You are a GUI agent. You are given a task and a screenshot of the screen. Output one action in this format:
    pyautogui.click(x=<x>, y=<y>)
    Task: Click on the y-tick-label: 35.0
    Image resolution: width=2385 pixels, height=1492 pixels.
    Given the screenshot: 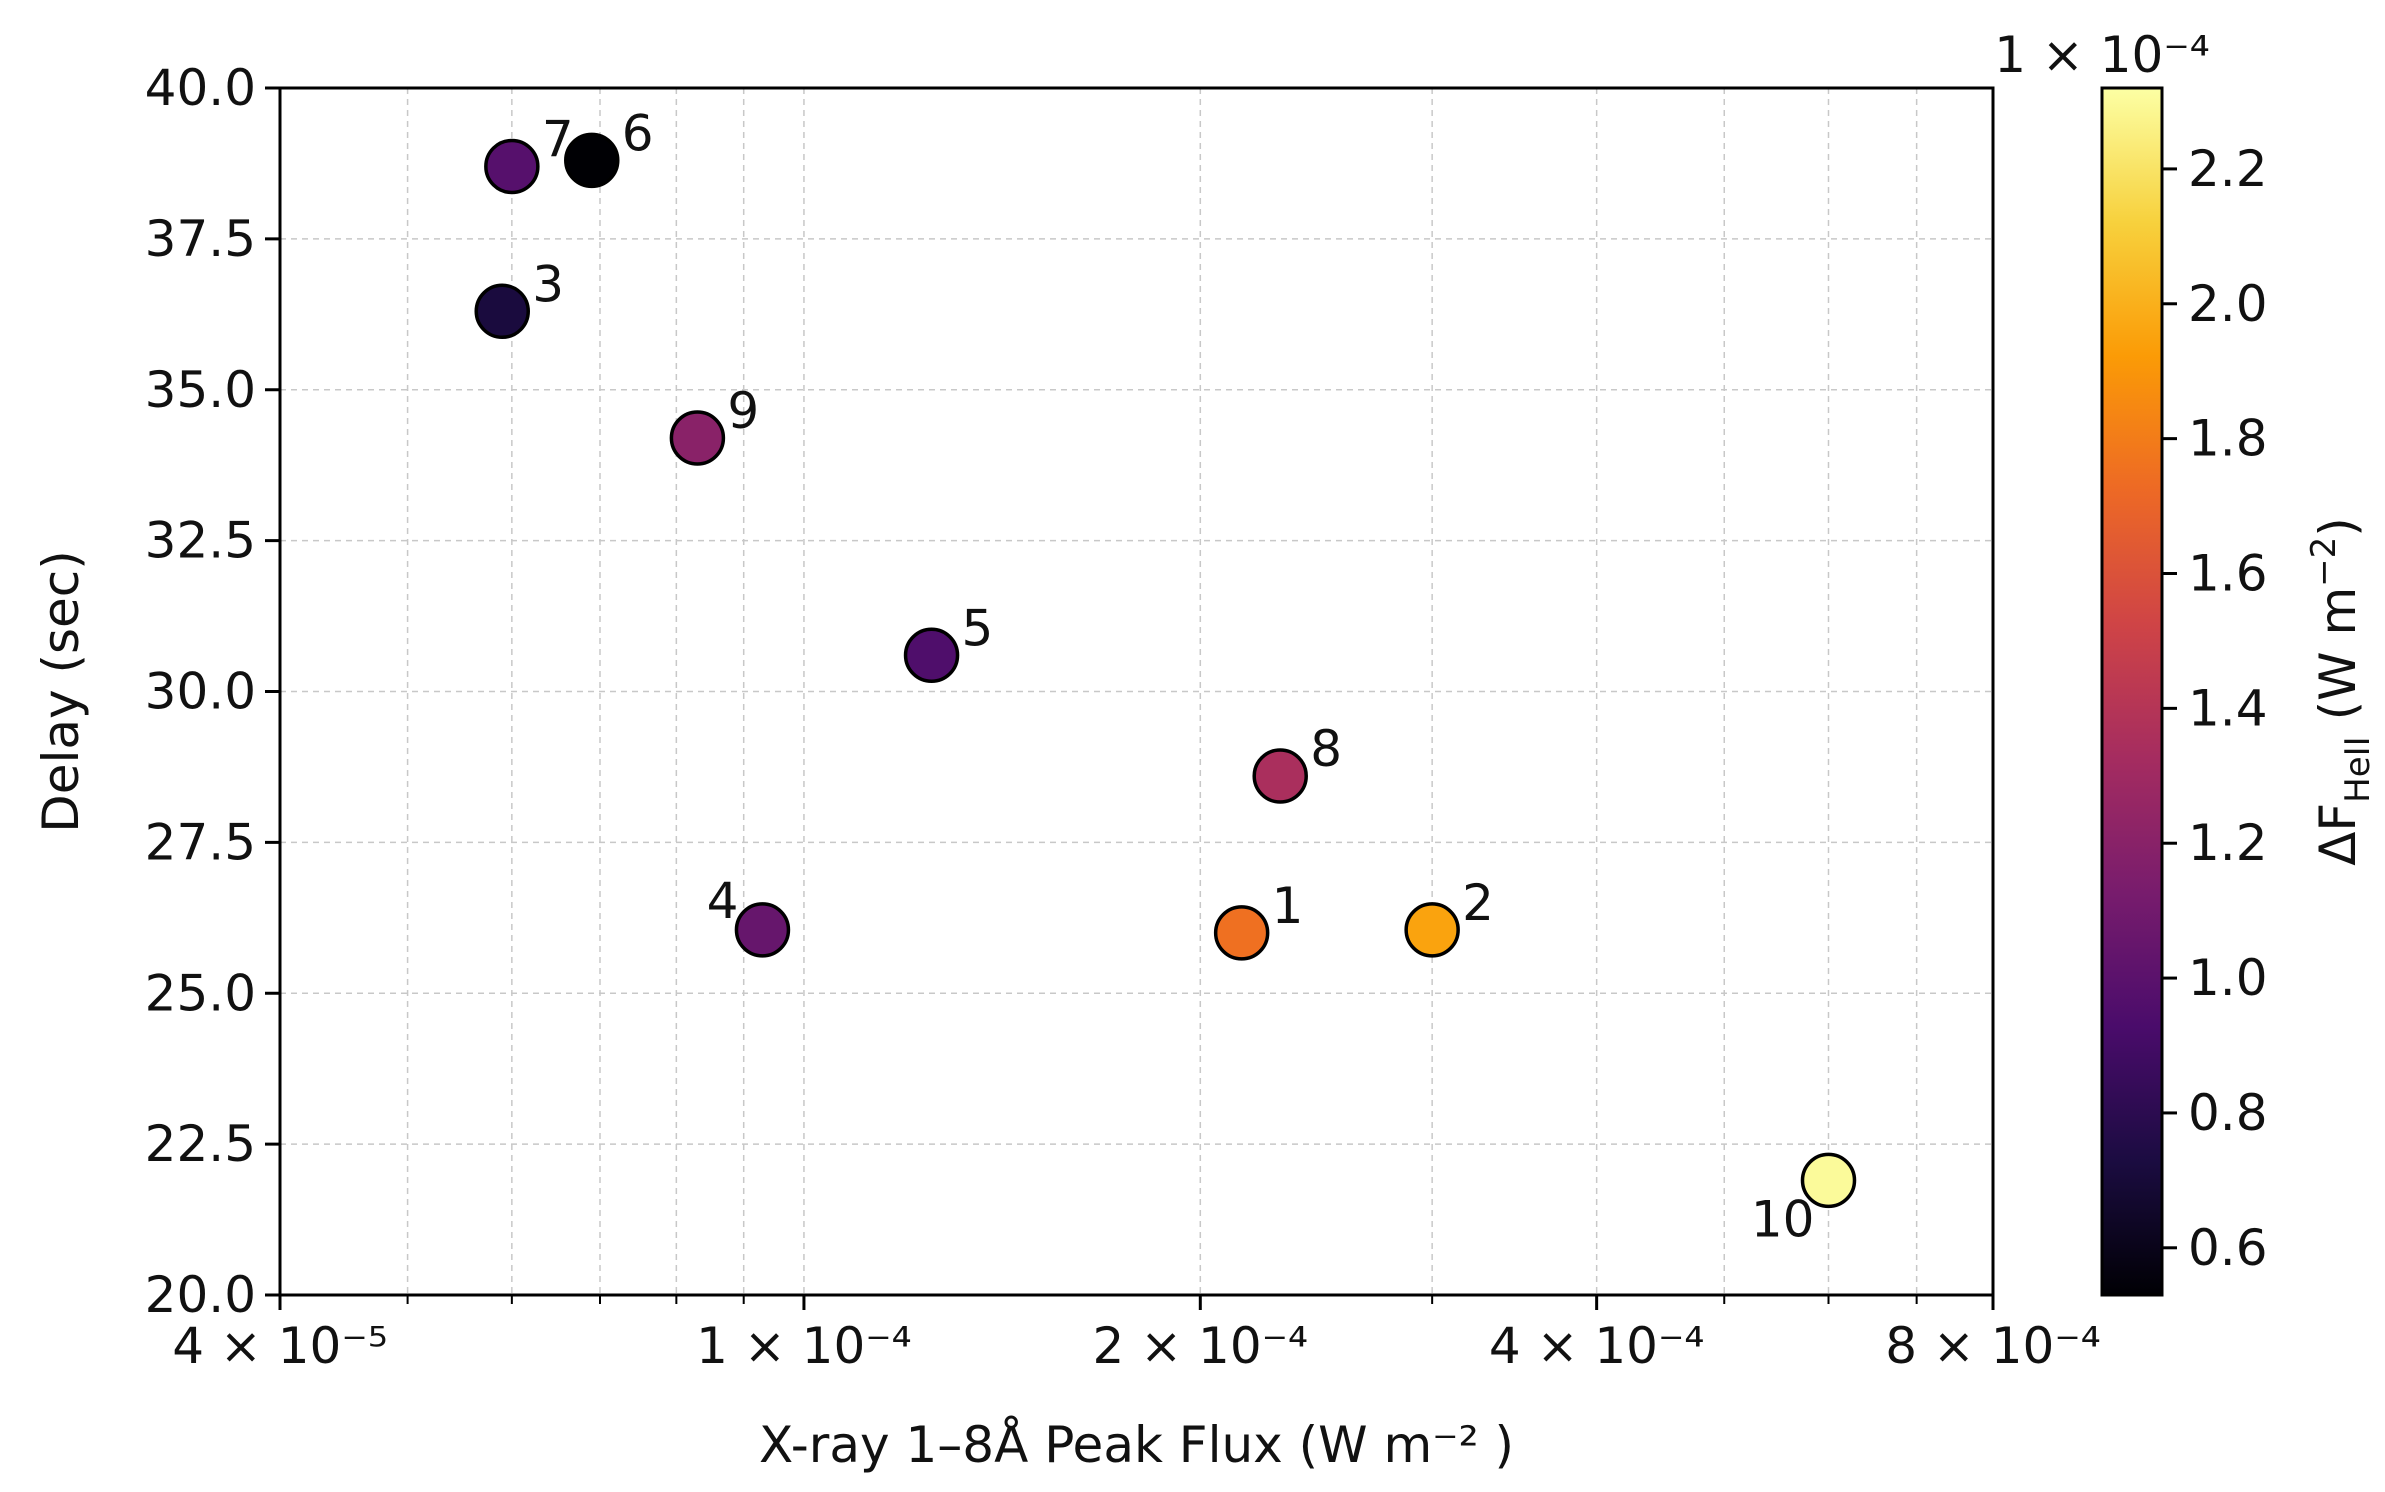 What is the action you would take?
    pyautogui.click(x=200, y=390)
    